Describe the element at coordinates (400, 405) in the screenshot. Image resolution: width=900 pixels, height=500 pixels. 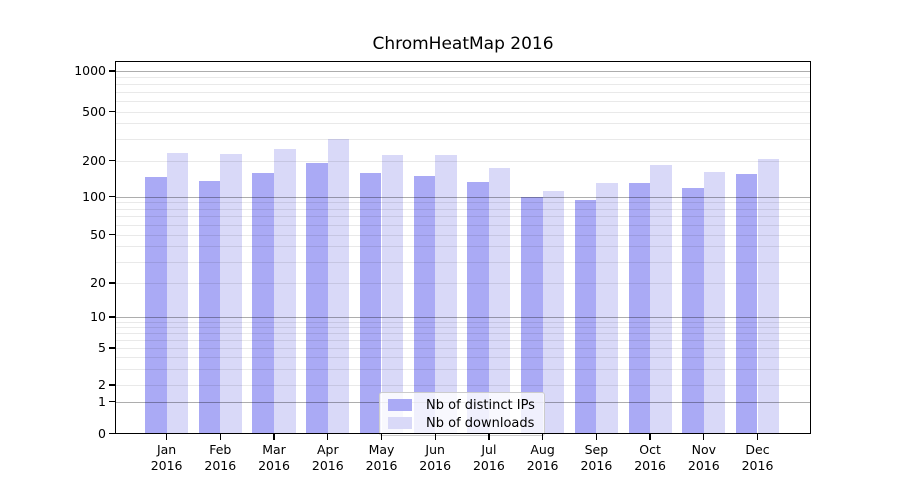
I see `legend-swatch-distinct-ips` at that location.